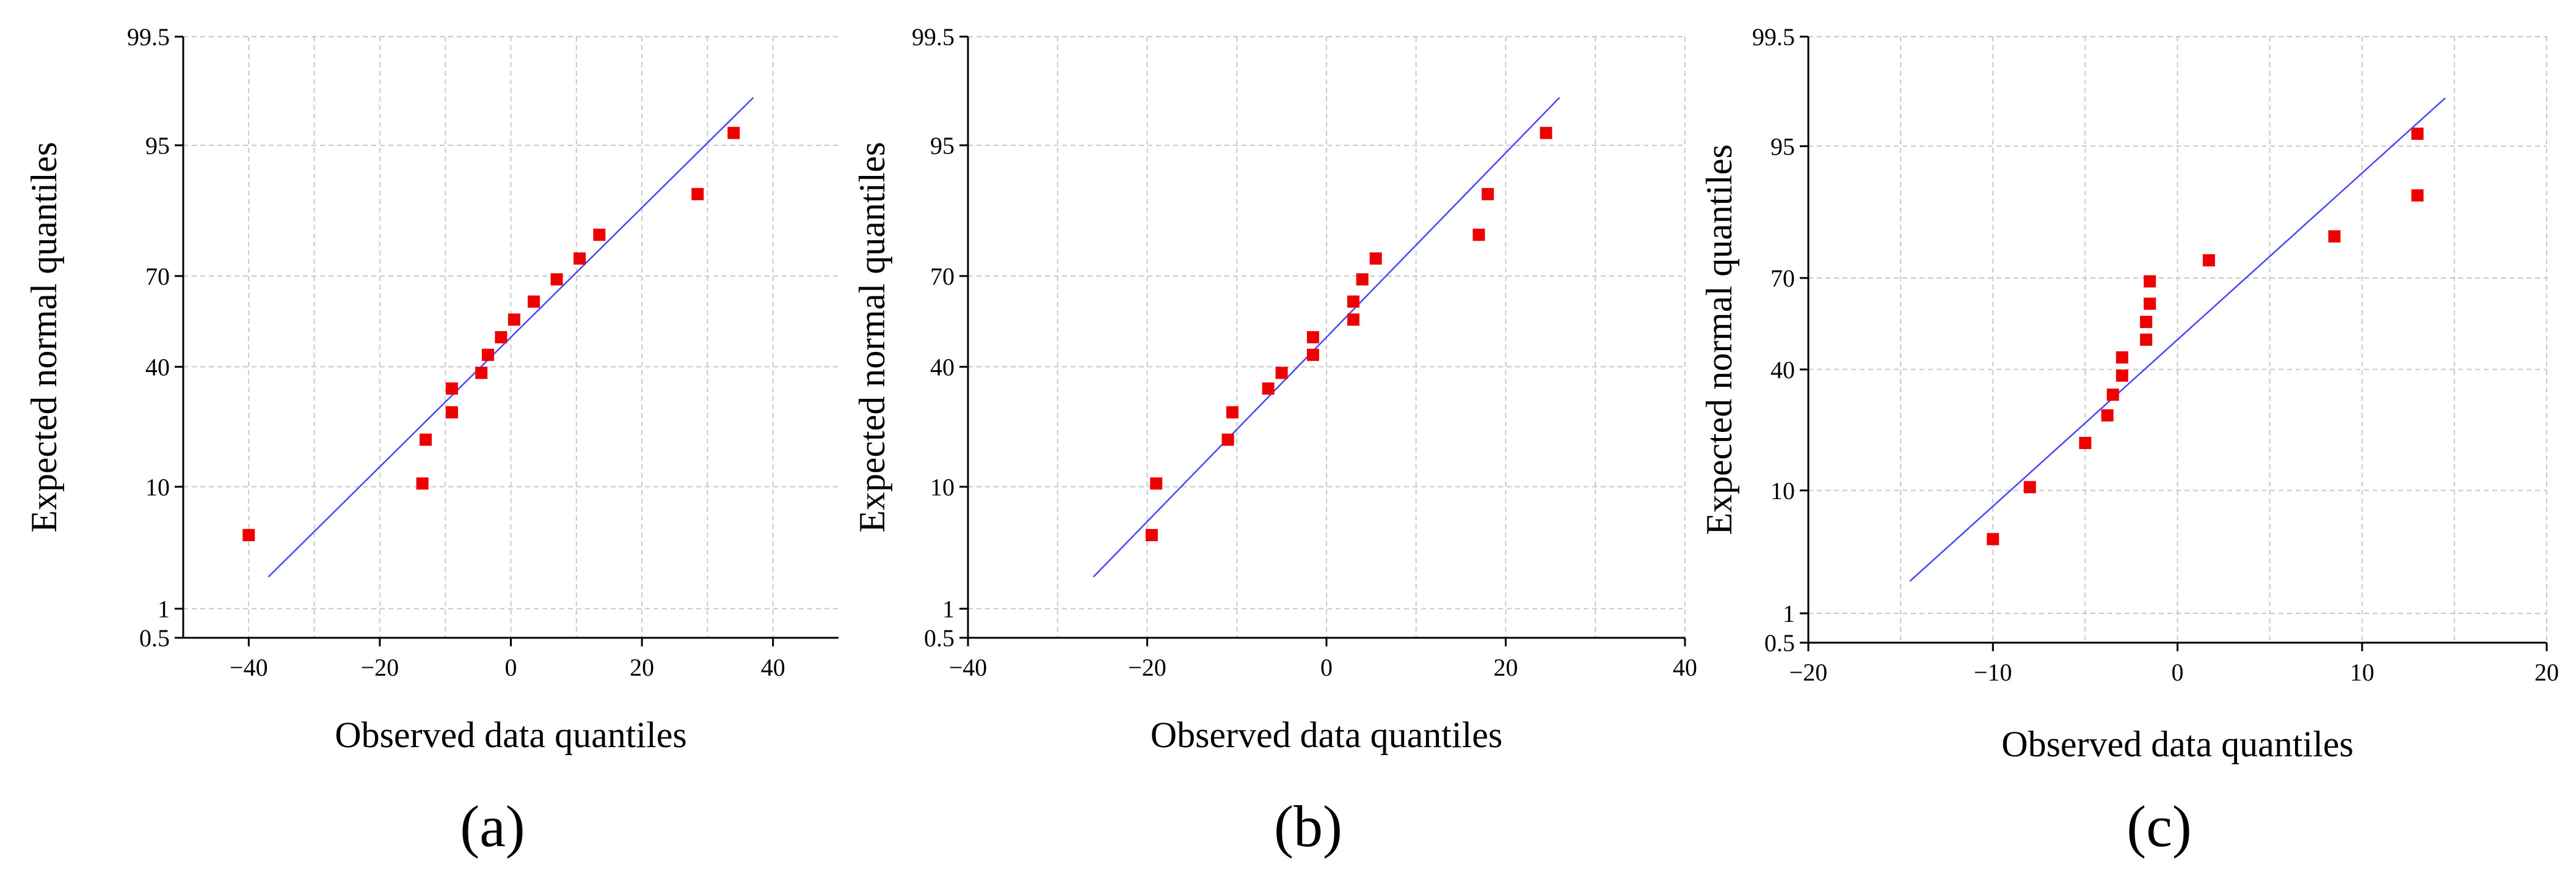 This screenshot has width=2576, height=873. What do you see at coordinates (2362, 672) in the screenshot?
I see `x-tick-label: 10` at bounding box center [2362, 672].